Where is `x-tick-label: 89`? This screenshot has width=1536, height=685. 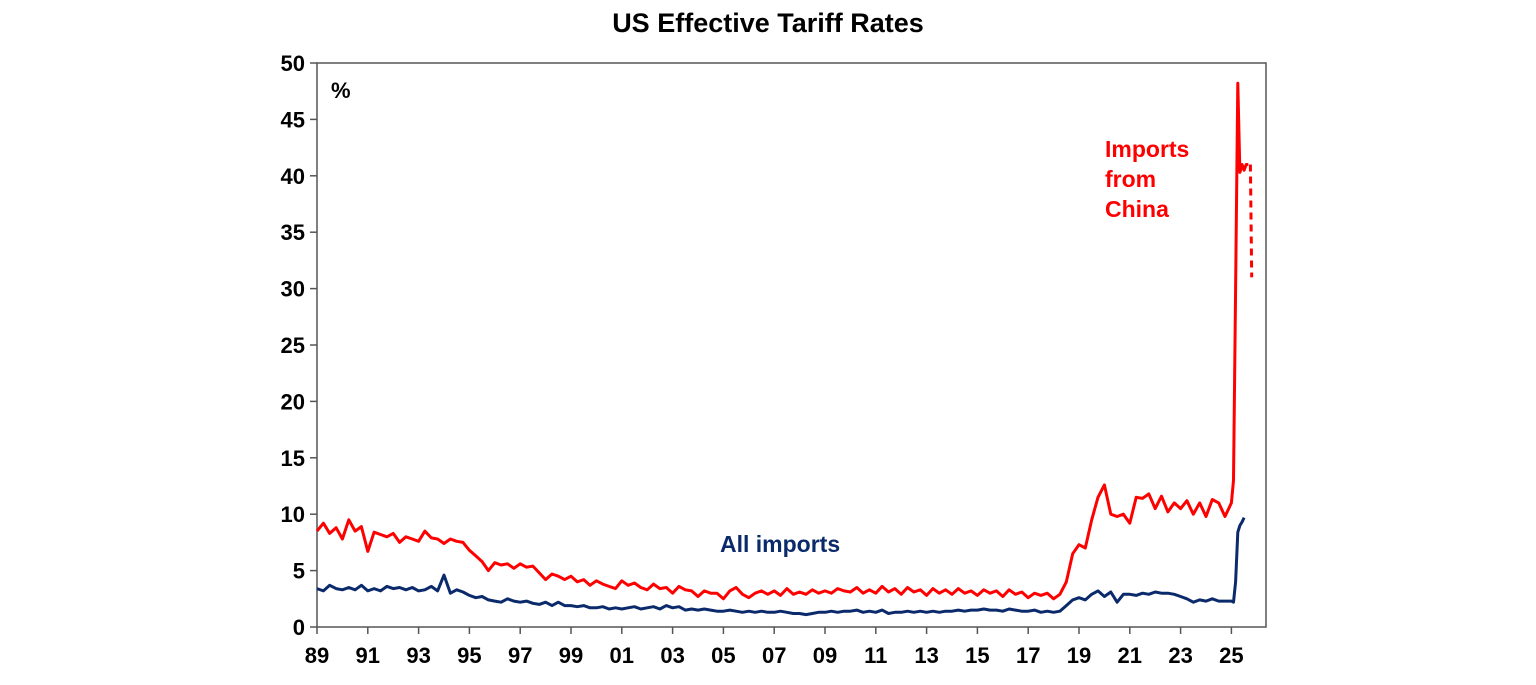
x-tick-label: 89 is located at coordinates (317, 655).